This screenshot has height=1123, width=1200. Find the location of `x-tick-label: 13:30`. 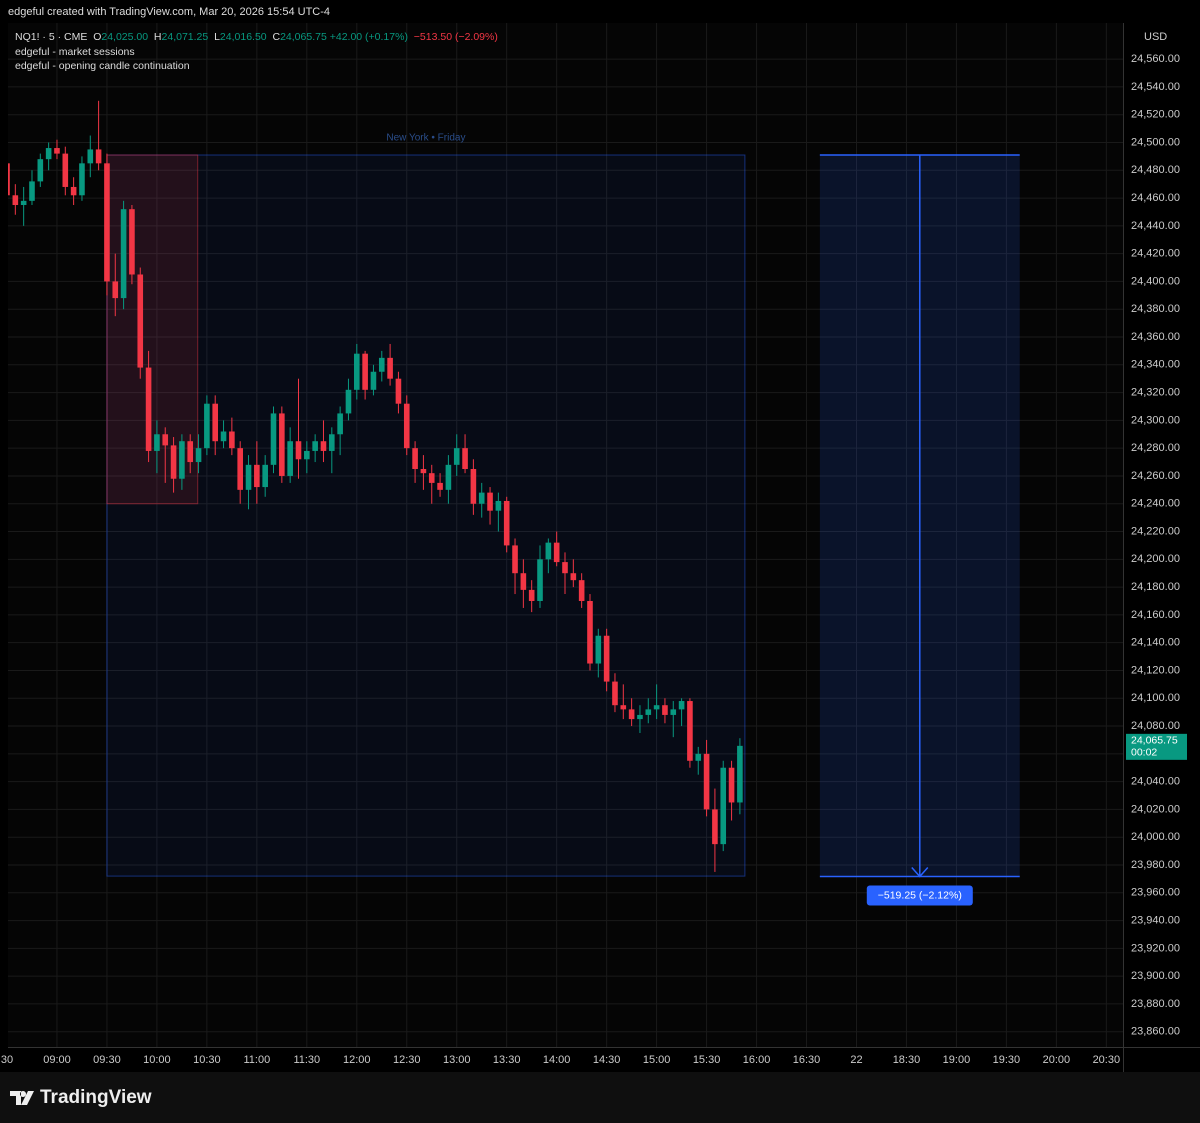

x-tick-label: 13:30 is located at coordinates (507, 1060).